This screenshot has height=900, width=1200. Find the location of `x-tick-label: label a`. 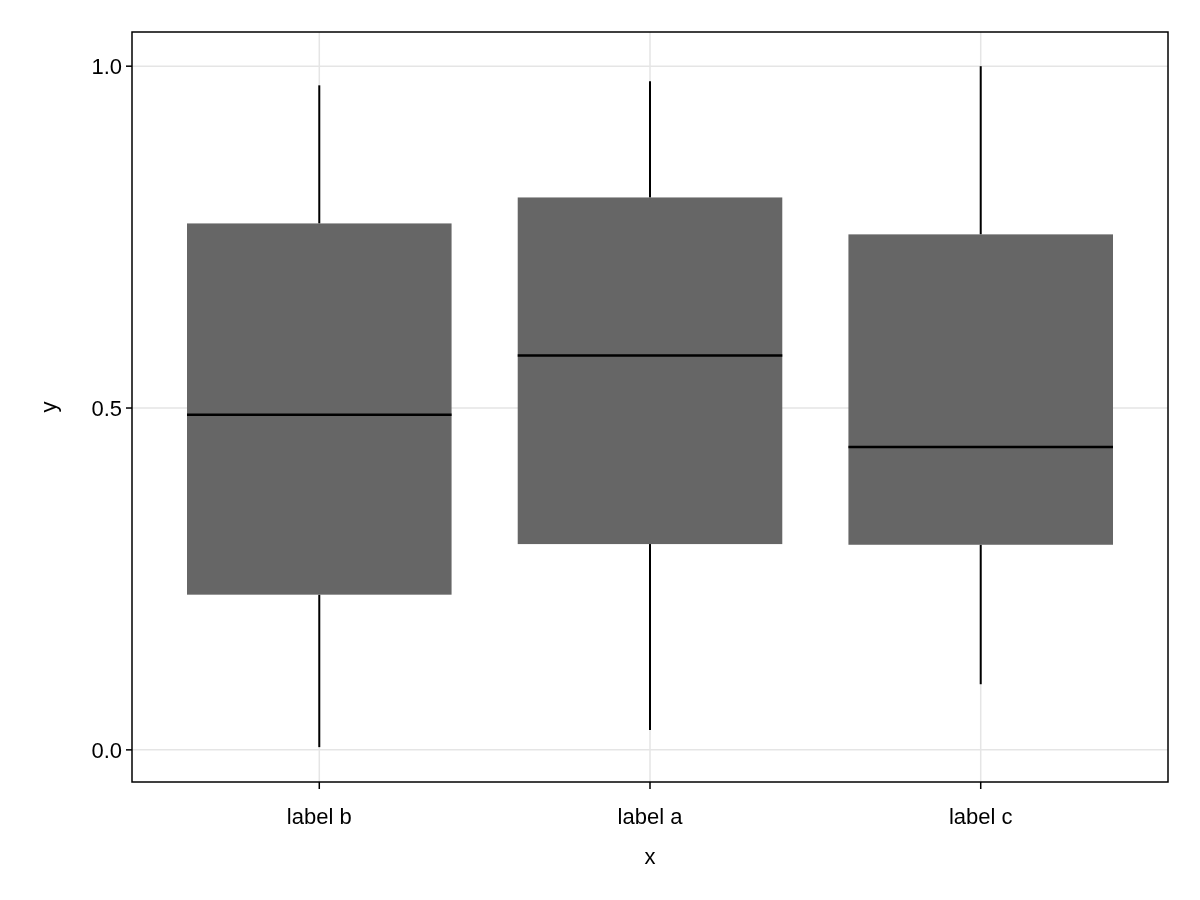

x-tick-label: label a is located at coordinates (650, 816).